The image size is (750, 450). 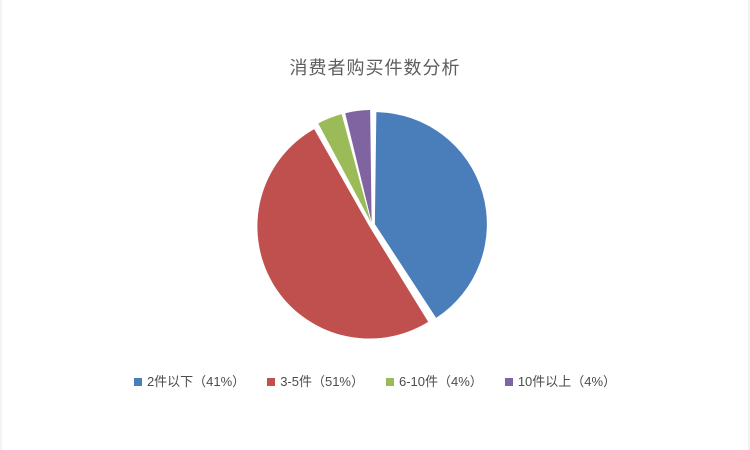 I want to click on legend-item-label: 3-5件（51%）, so click(x=322, y=381).